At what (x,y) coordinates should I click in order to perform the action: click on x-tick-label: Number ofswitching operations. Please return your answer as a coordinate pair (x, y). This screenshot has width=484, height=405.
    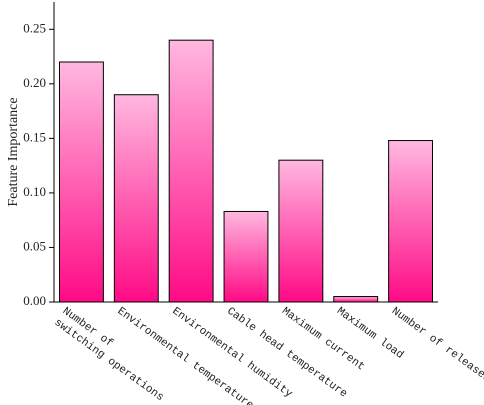
    Looking at the image, I should click on (113, 355).